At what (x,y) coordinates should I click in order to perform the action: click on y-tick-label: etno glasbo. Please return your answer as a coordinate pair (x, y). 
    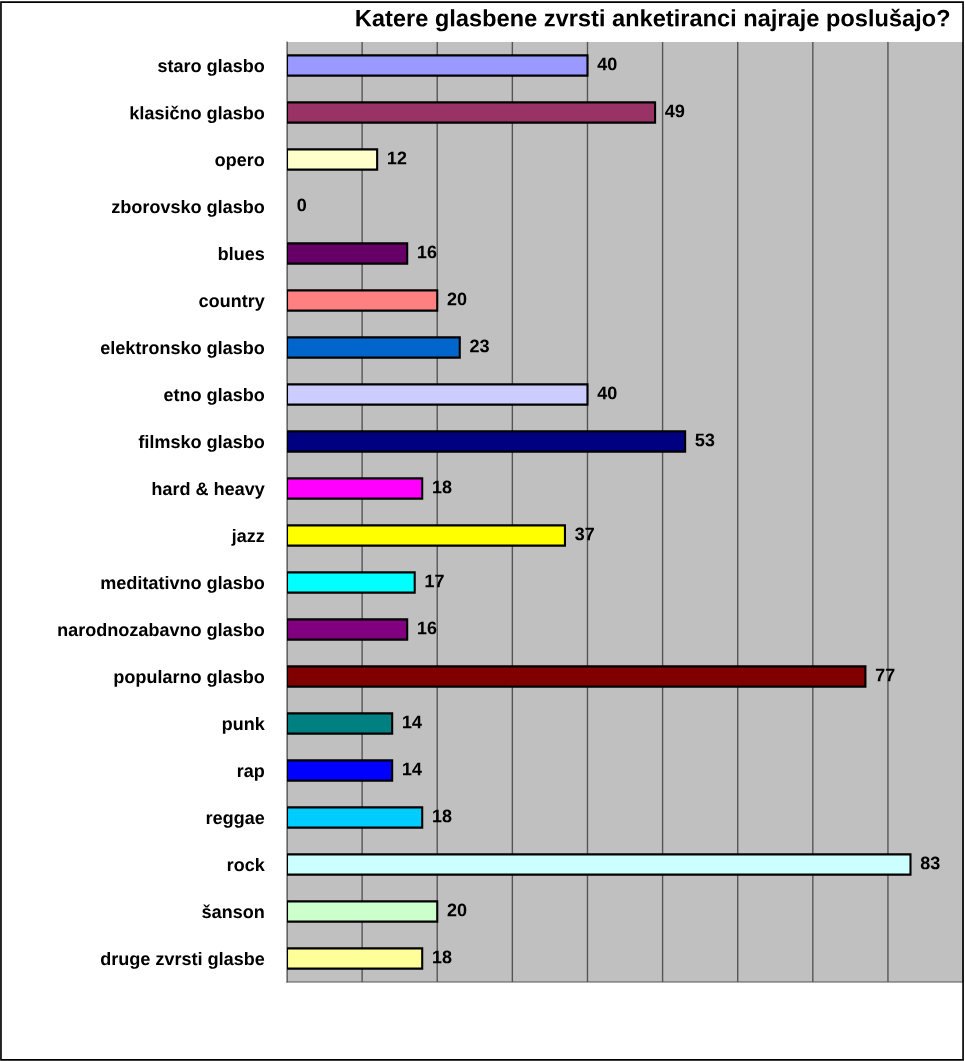
    Looking at the image, I should click on (214, 396).